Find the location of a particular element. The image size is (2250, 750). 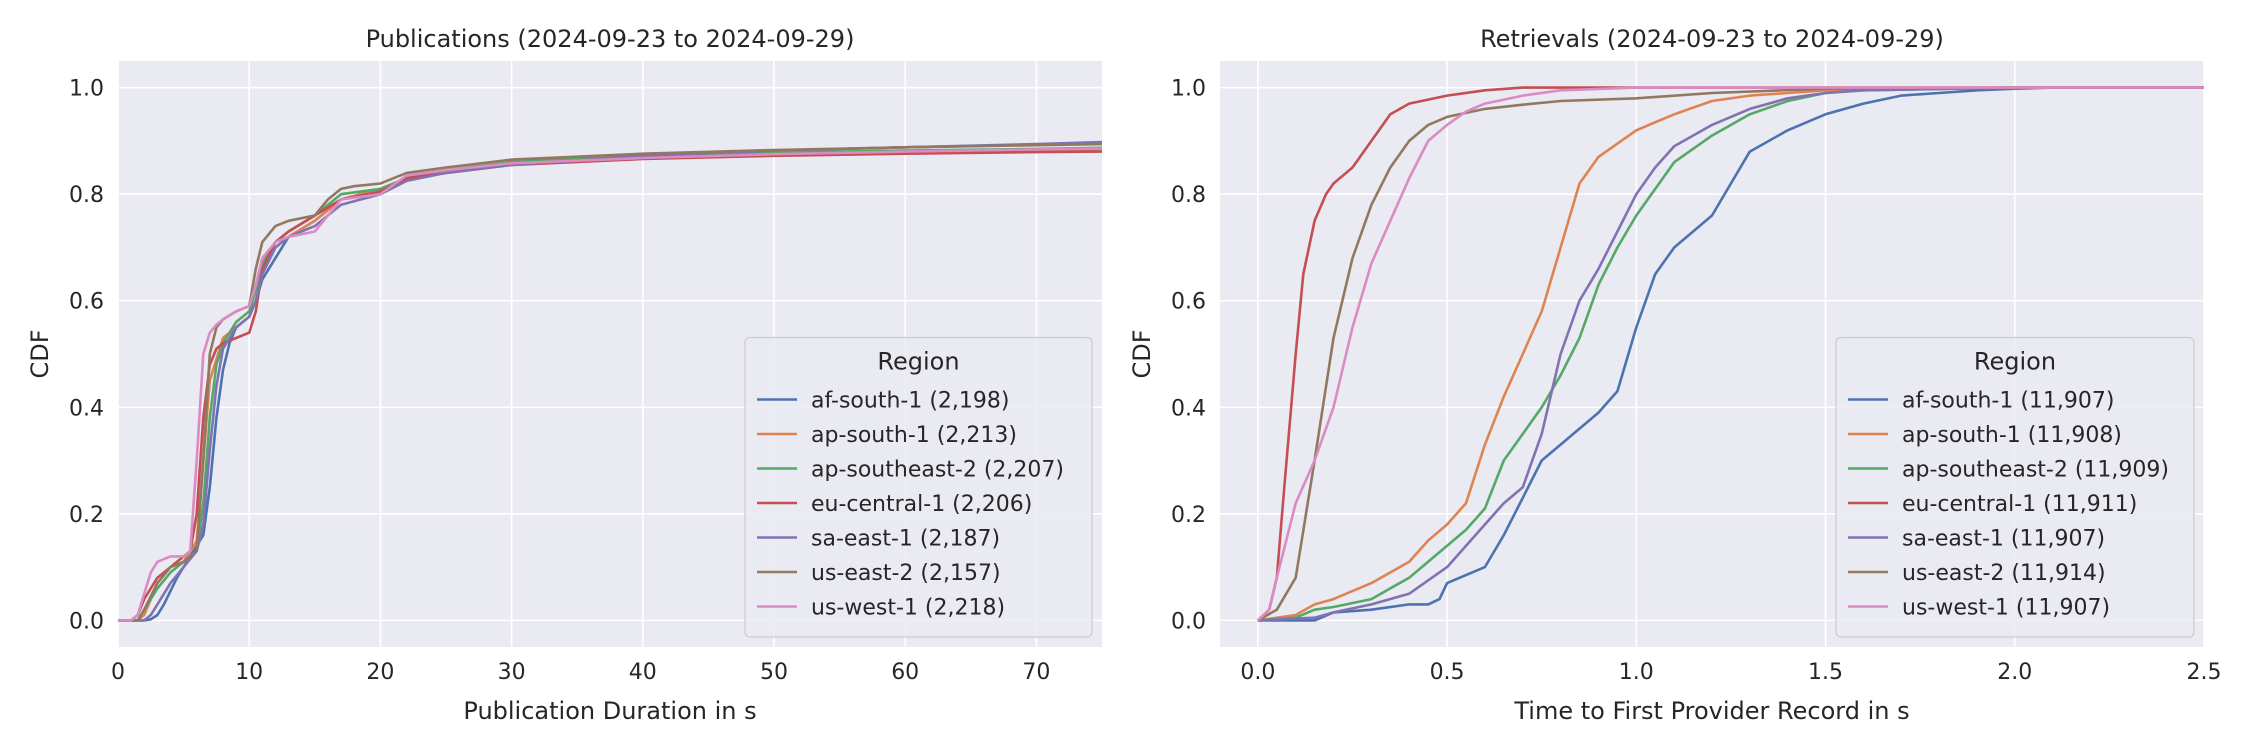

legend-entry: ap-southeast-2 (11,909) is located at coordinates (2035, 470).